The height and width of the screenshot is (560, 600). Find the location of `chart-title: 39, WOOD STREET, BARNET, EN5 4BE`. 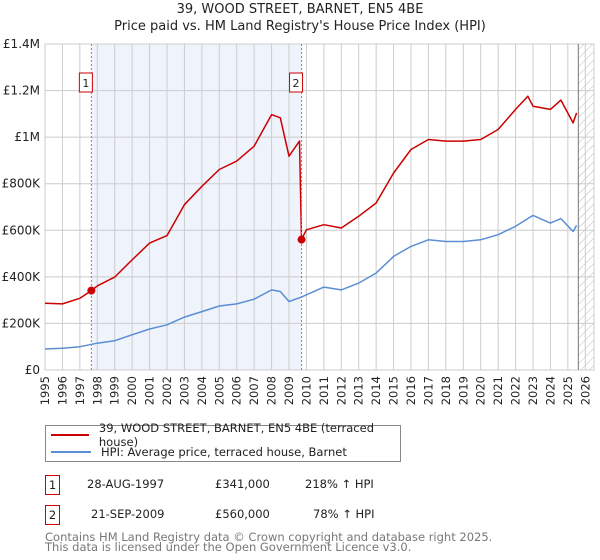

chart-title: 39, WOOD STREET, BARNET, EN5 4BE is located at coordinates (300, 9).